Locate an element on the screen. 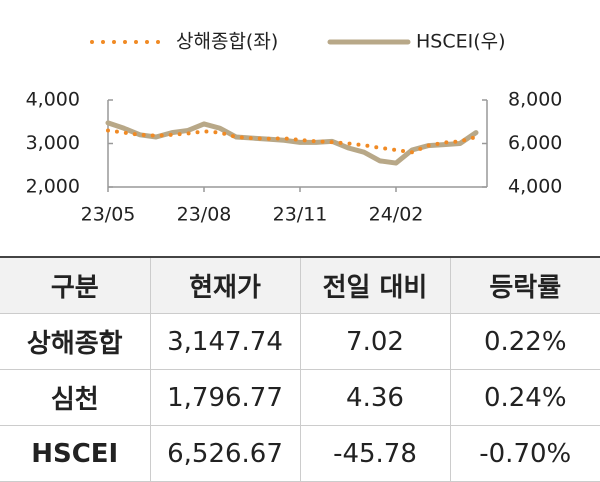 Image resolution: width=600 pixels, height=482 pixels. legend-label: 상해종합(좌) is located at coordinates (227, 42).